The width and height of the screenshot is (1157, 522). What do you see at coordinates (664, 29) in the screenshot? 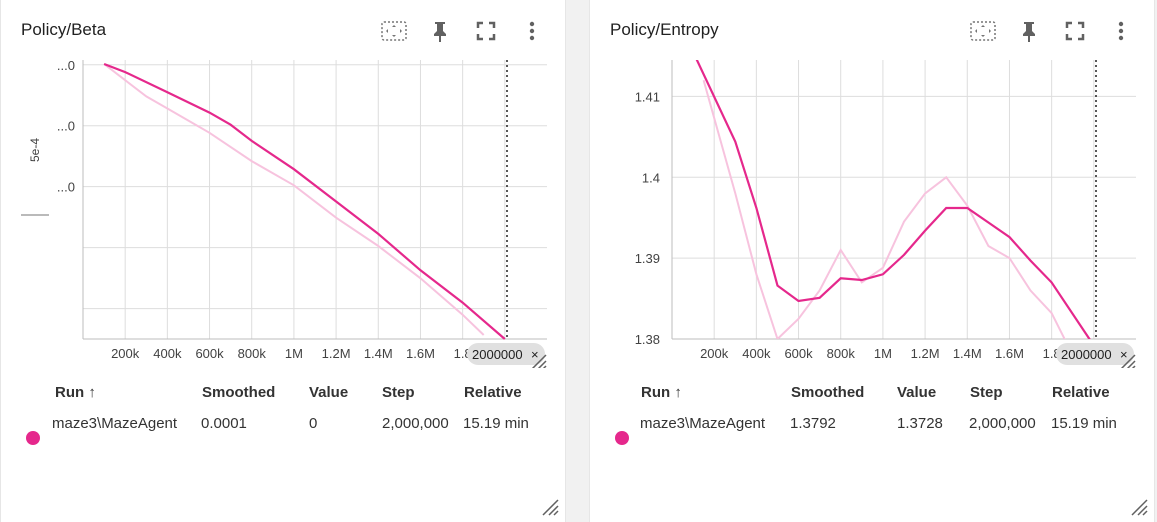
I see `card-title: Policy/Entropy` at bounding box center [664, 29].